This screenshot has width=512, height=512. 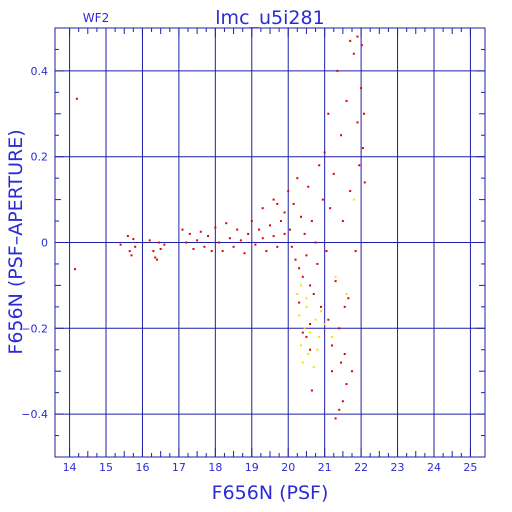 What do you see at coordinates (398, 467) in the screenshot?
I see `x-tick-label: 23` at bounding box center [398, 467].